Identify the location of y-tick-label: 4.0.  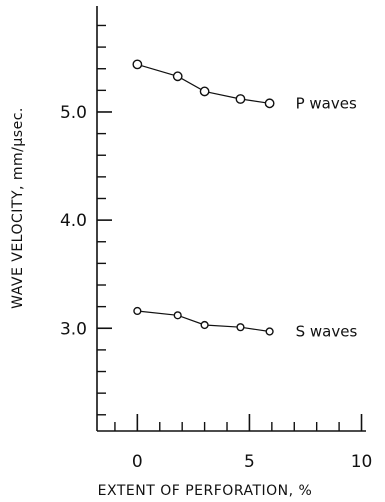
(73, 221).